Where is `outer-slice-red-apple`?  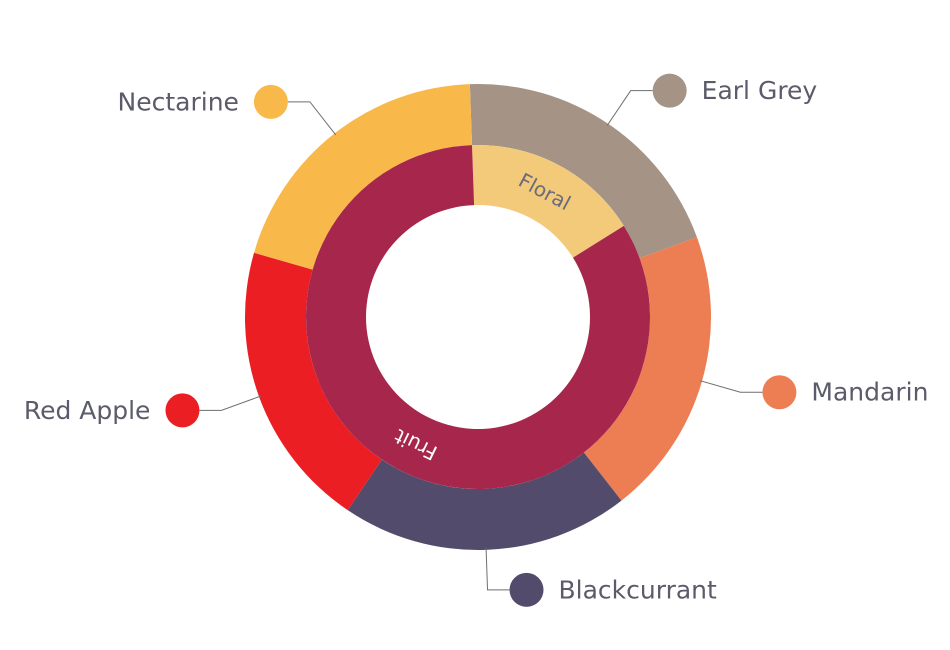 outer-slice-red-apple is located at coordinates (313, 381).